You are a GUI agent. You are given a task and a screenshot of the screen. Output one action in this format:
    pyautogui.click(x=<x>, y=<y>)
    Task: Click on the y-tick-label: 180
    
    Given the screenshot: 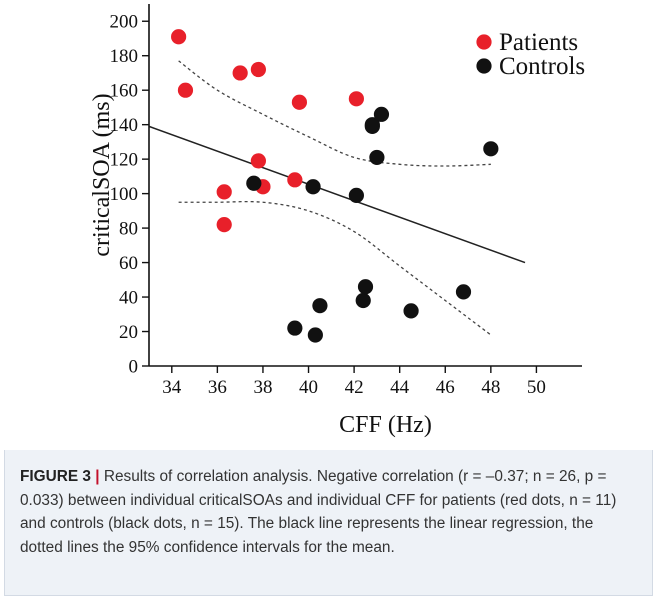 What is the action you would take?
    pyautogui.click(x=124, y=56)
    